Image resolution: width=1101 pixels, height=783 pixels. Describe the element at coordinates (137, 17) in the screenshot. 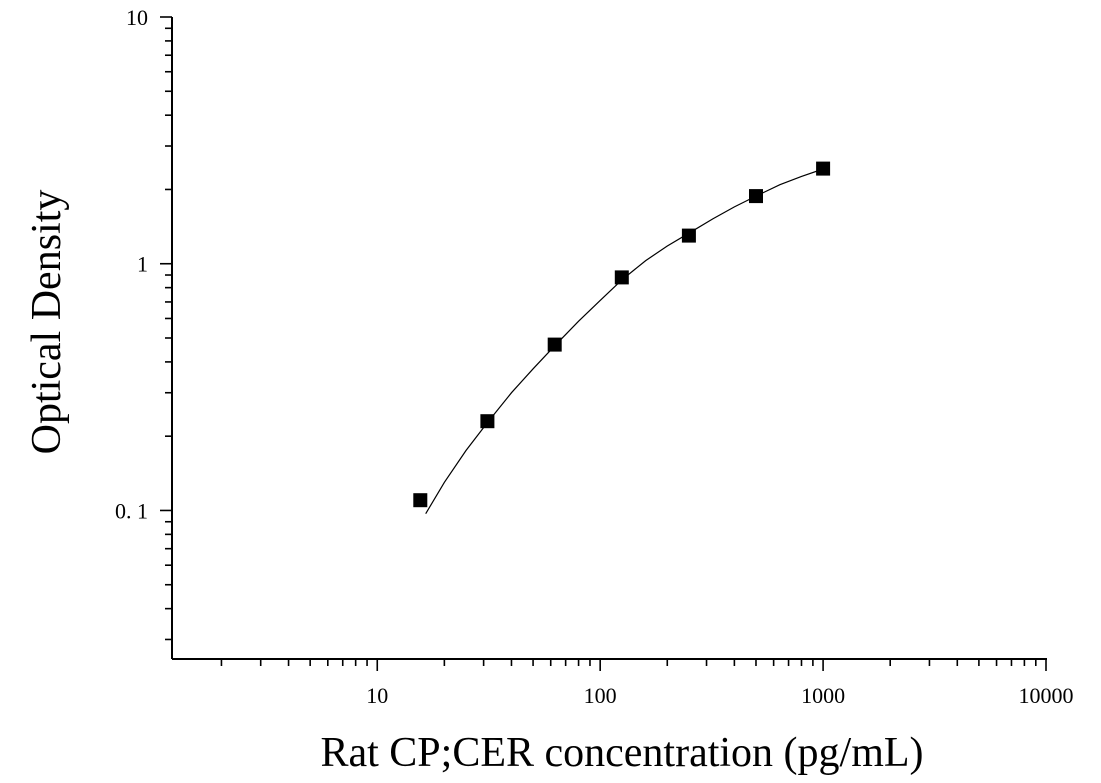

I see `y-tick-label: 10` at that location.